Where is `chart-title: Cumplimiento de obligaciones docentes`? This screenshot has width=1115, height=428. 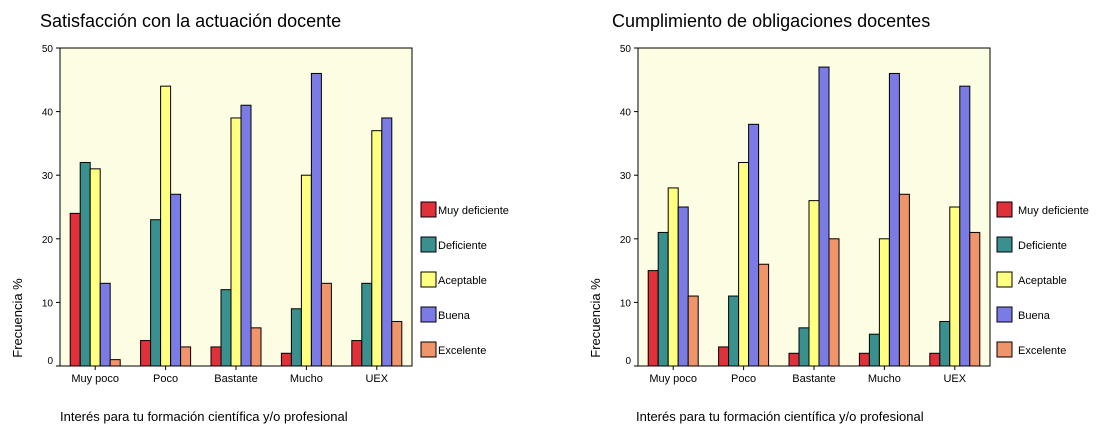
chart-title: Cumplimiento de obligaciones docentes is located at coordinates (771, 21).